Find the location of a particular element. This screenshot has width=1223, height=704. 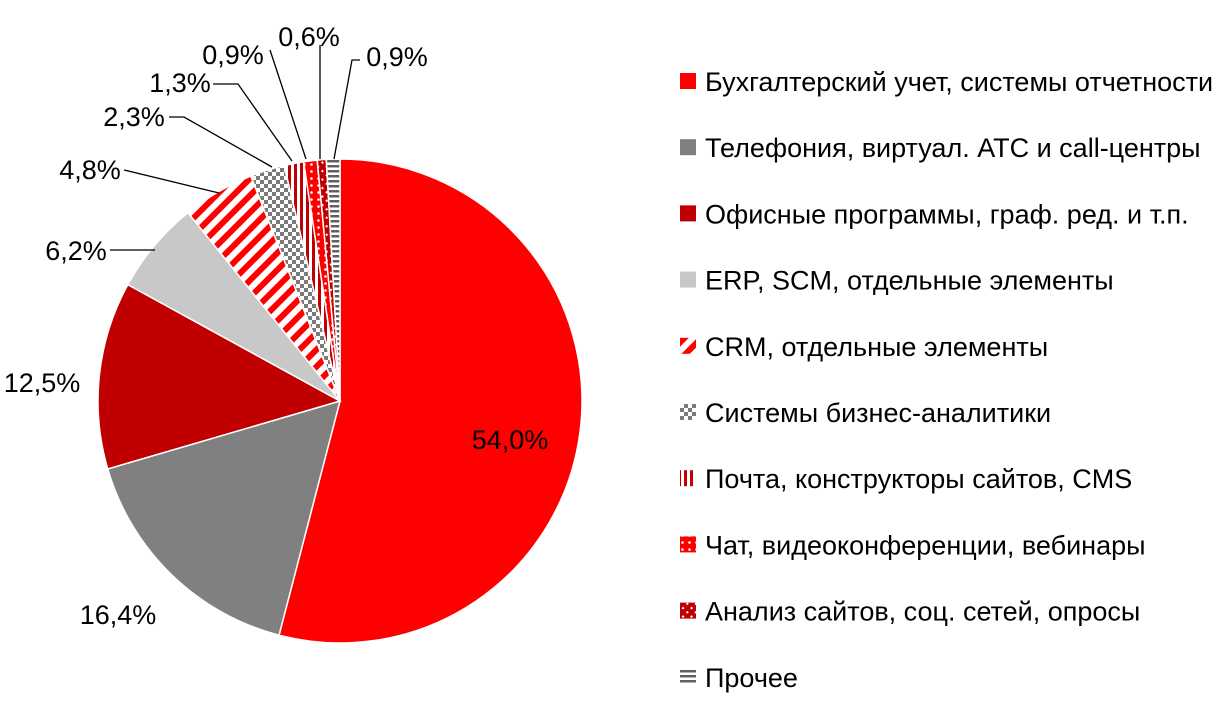

data-label-3: 12,5% is located at coordinates (42, 383).